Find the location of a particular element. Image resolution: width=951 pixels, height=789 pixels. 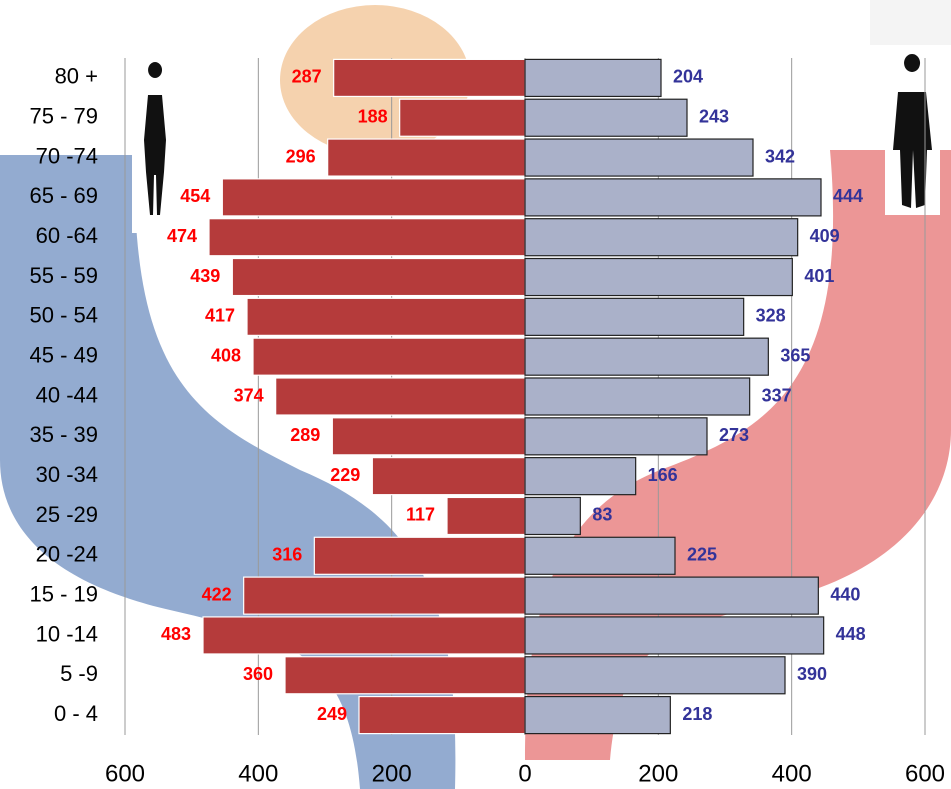

value-label: 417 is located at coordinates (220, 316).